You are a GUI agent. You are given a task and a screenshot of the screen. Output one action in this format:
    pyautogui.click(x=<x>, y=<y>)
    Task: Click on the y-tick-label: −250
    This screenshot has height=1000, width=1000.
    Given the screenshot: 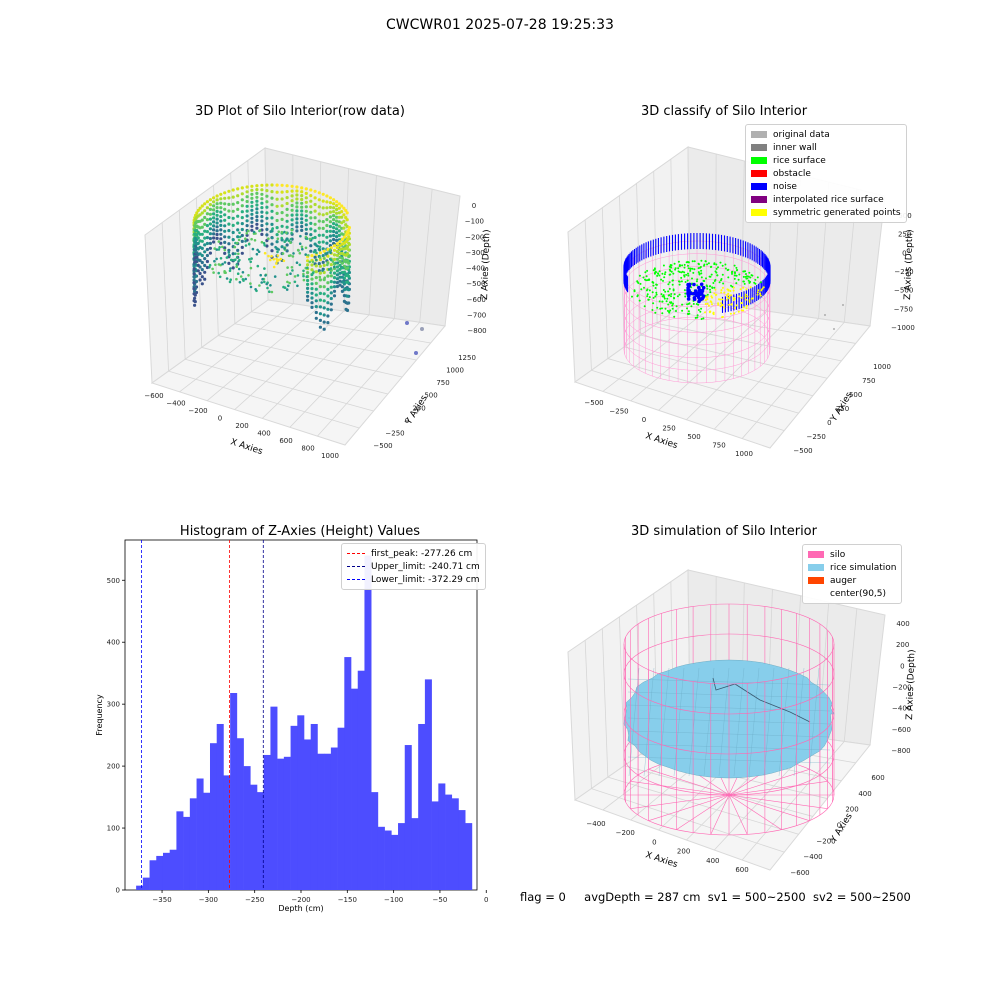 What is the action you would take?
    pyautogui.click(x=394, y=433)
    